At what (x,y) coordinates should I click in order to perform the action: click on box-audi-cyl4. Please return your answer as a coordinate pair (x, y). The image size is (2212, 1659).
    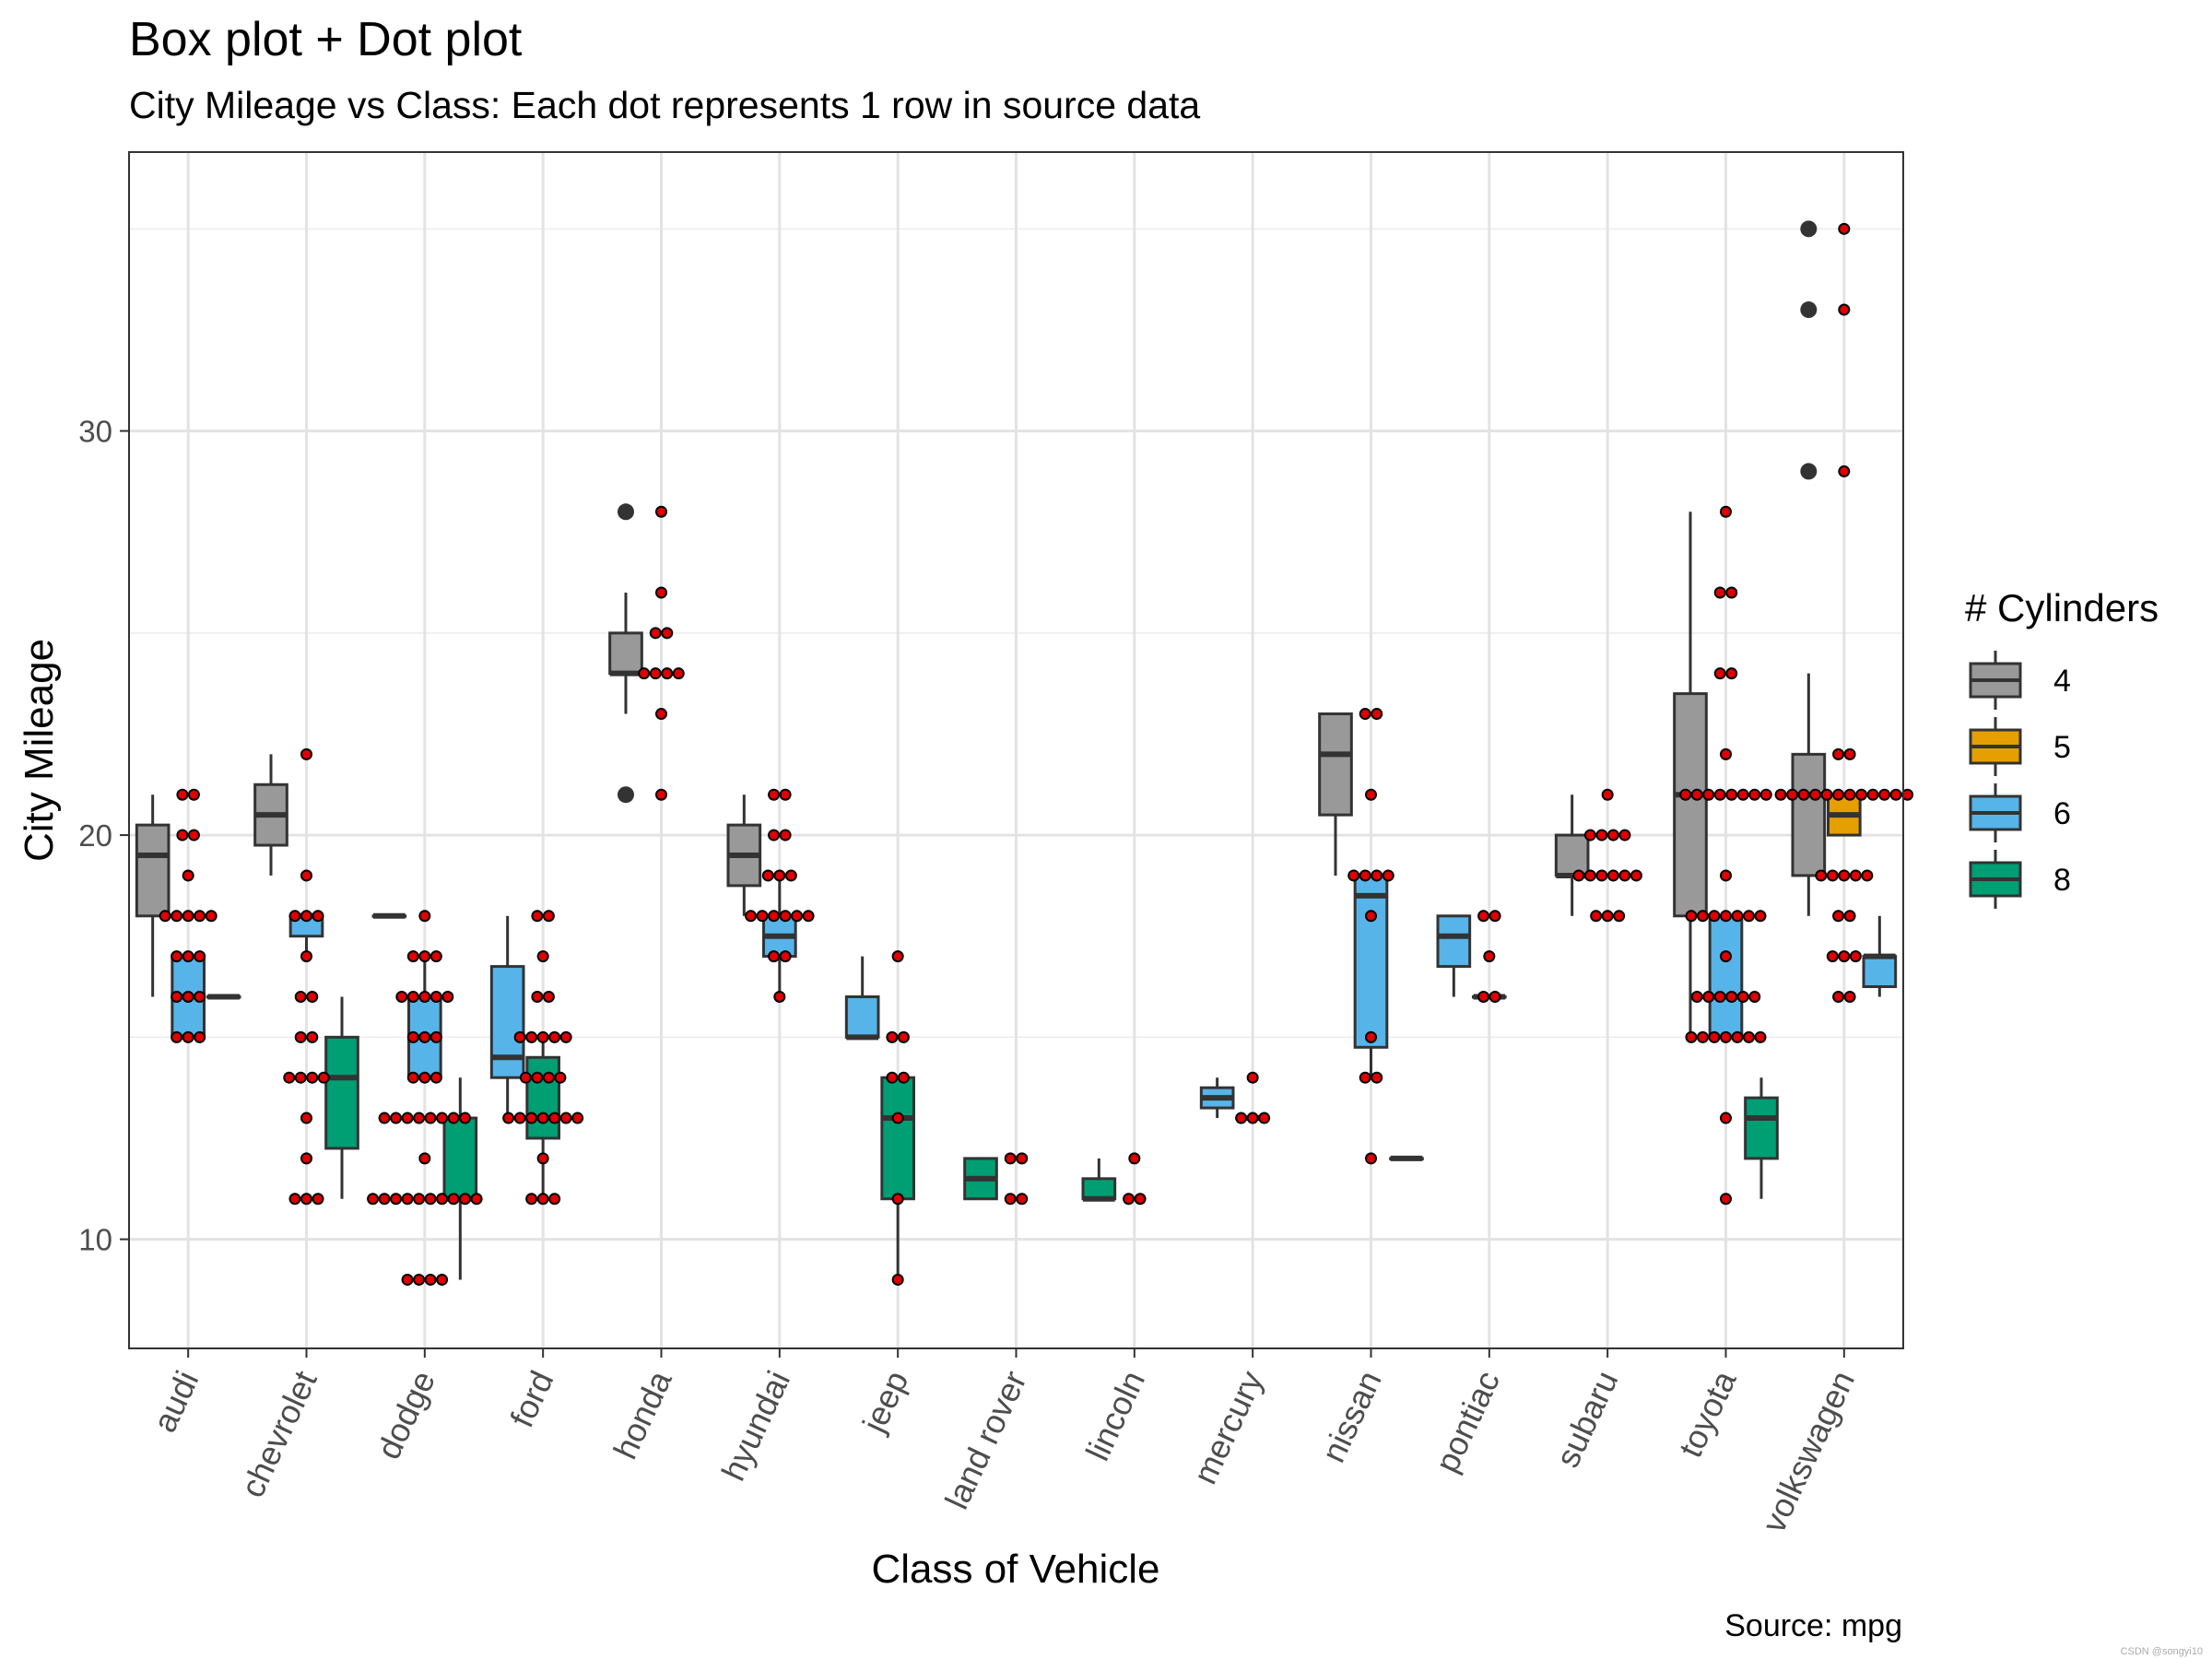
    Looking at the image, I should click on (153, 895).